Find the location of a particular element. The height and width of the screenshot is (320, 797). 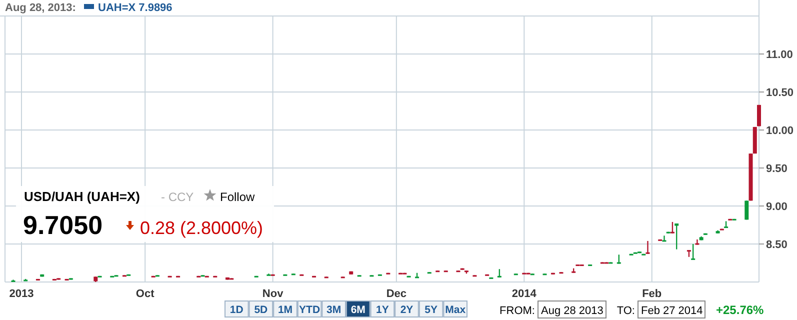

text: Max is located at coordinates (455, 310).